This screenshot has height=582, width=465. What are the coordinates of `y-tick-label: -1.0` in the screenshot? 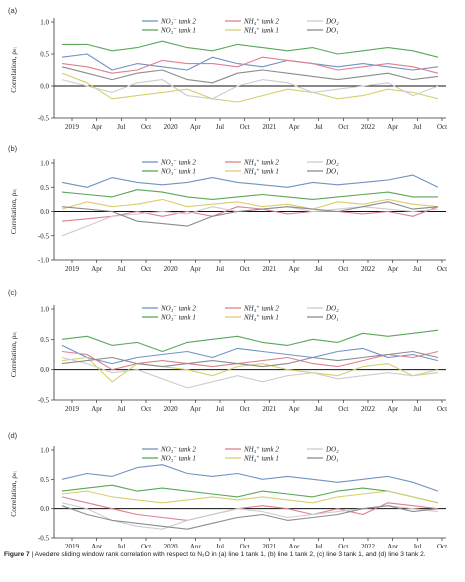 It's located at (44, 261).